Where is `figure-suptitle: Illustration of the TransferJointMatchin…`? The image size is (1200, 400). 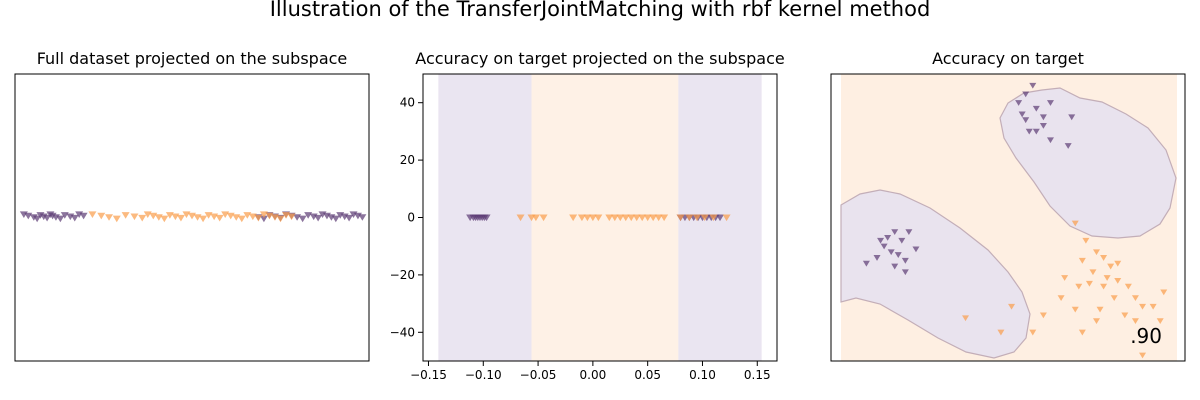
figure-suptitle: Illustration of the TransferJointMatchin… is located at coordinates (600, 10).